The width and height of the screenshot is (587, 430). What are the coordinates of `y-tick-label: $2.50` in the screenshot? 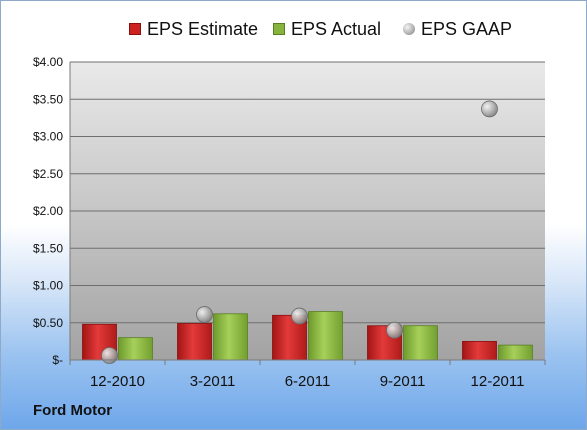 It's located at (48, 174).